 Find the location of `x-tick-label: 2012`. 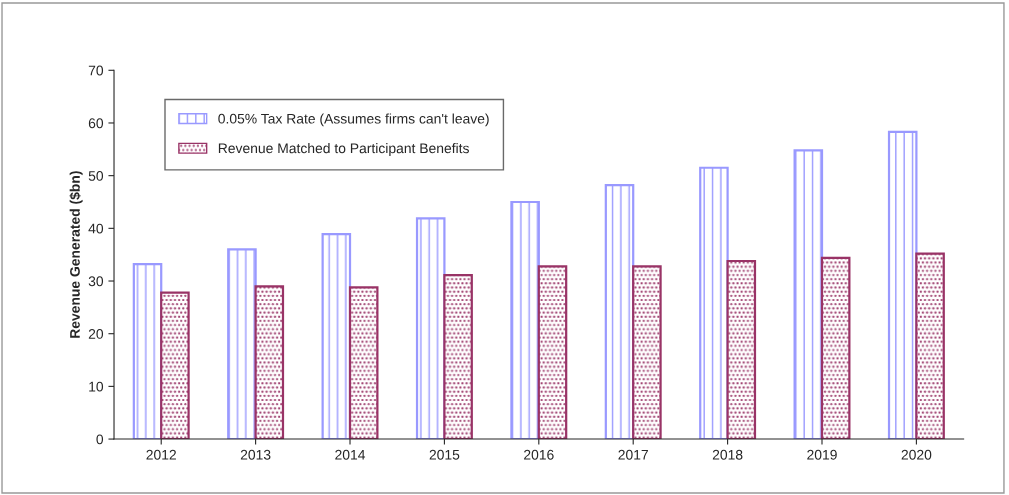

x-tick-label: 2012 is located at coordinates (161, 454).